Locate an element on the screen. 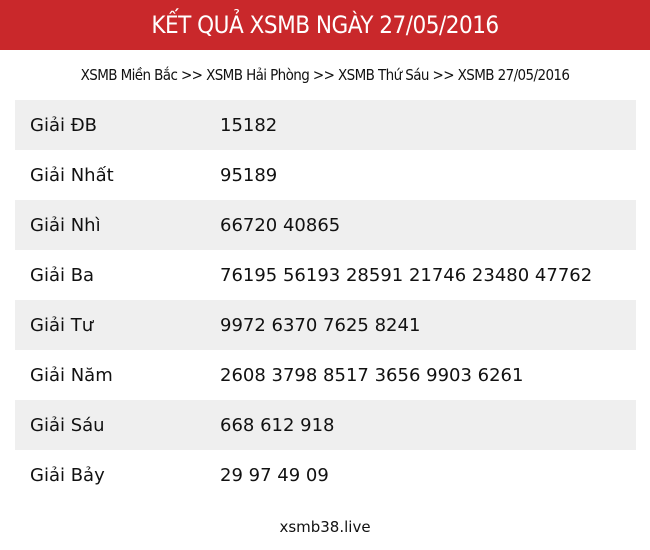  prize-numbers: 15182 is located at coordinates (249, 125).